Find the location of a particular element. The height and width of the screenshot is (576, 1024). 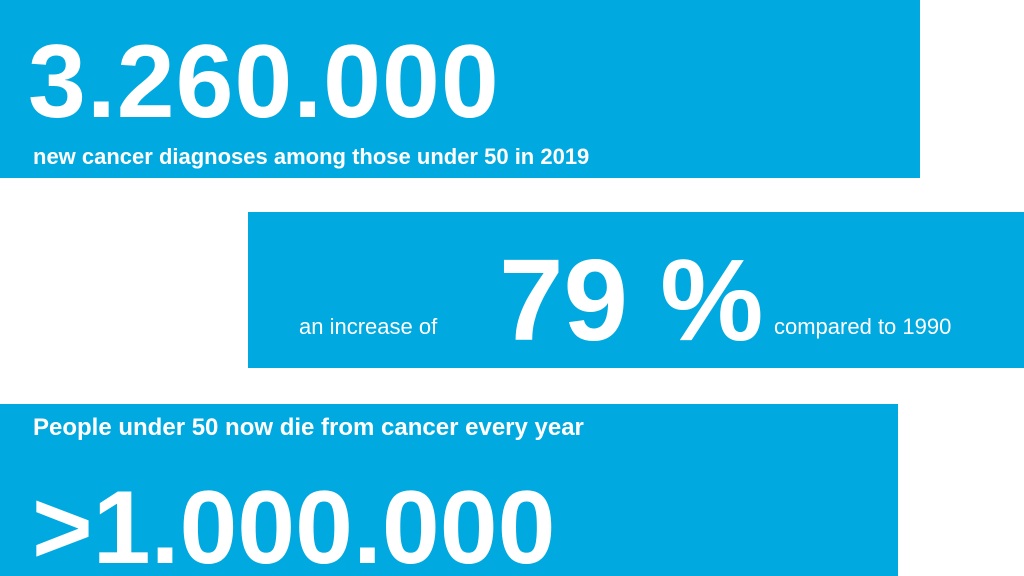

increase-suffix: compared to 1990 is located at coordinates (863, 326).